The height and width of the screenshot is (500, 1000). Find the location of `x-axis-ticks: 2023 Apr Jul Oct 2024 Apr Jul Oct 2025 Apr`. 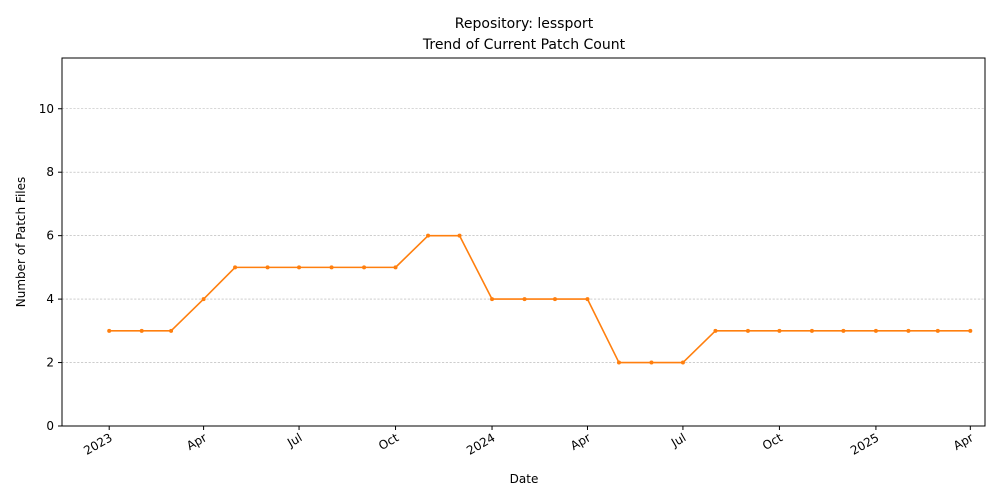

x-axis-ticks: 2023 Apr Jul Oct 2024 Apr Jul Oct 2025 Apr is located at coordinates (528, 442).